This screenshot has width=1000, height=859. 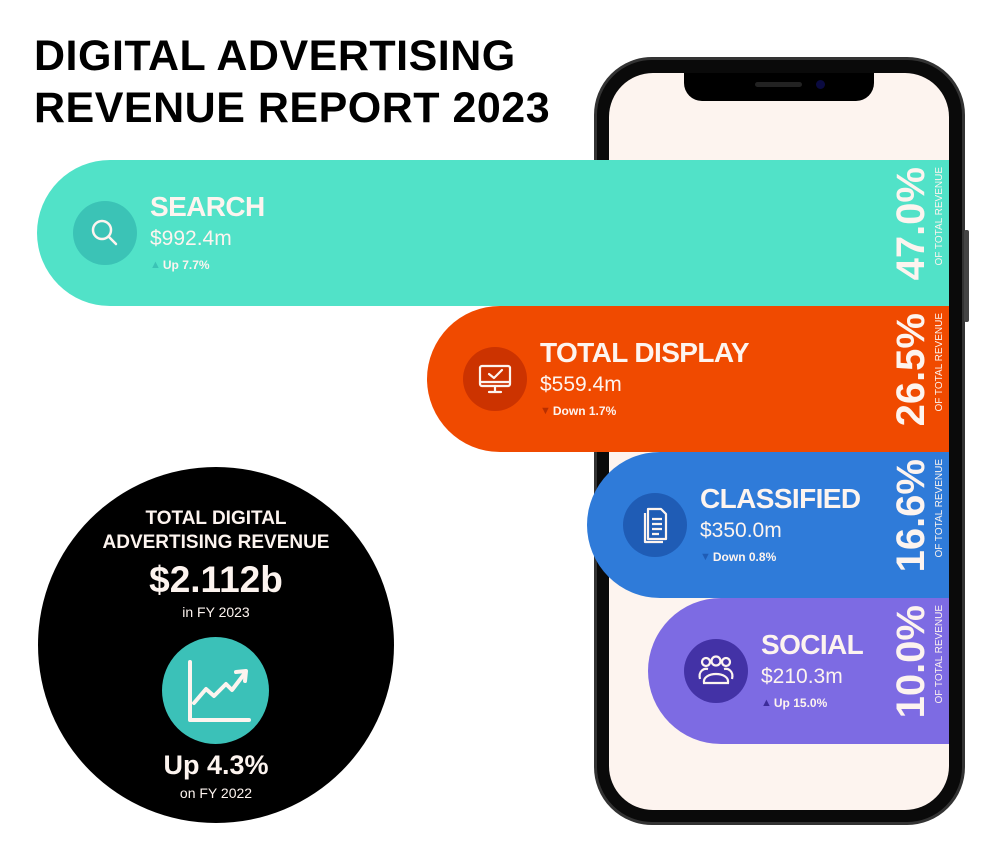 I want to click on category-share-percent: 26.5%, so click(x=911, y=370).